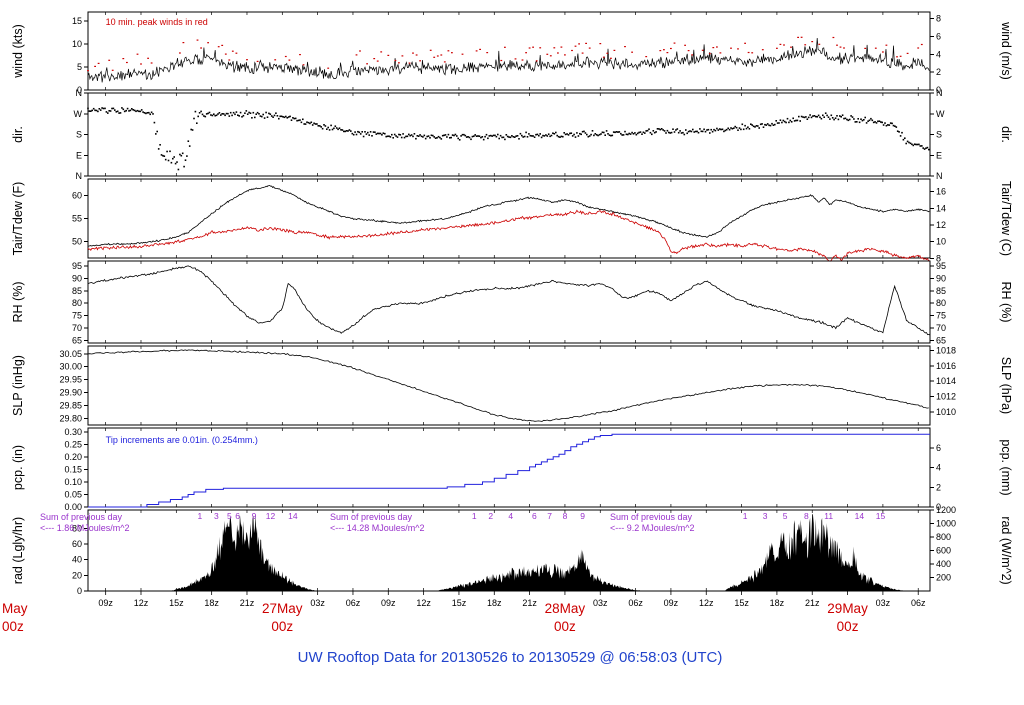 Image resolution: width=1024 pixels, height=705 pixels. What do you see at coordinates (18, 550) in the screenshot?
I see `y-axis-label-left: rad (Lgly/hr)` at bounding box center [18, 550].